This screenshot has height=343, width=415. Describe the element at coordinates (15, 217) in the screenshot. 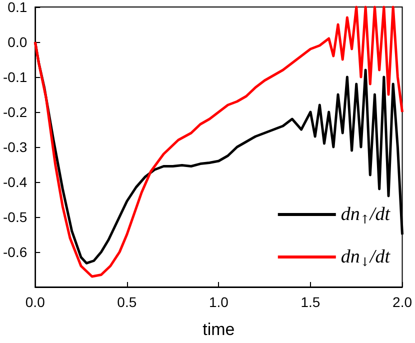

I see `y-tick-label: -0.5` at that location.